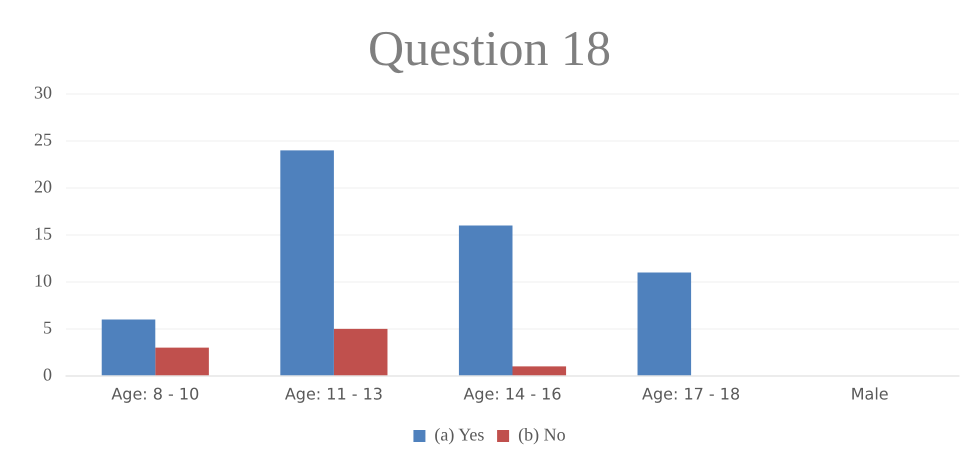 This screenshot has height=465, width=979. What do you see at coordinates (512, 394) in the screenshot?
I see `x-tick-label: Age: 14 - 16` at bounding box center [512, 394].